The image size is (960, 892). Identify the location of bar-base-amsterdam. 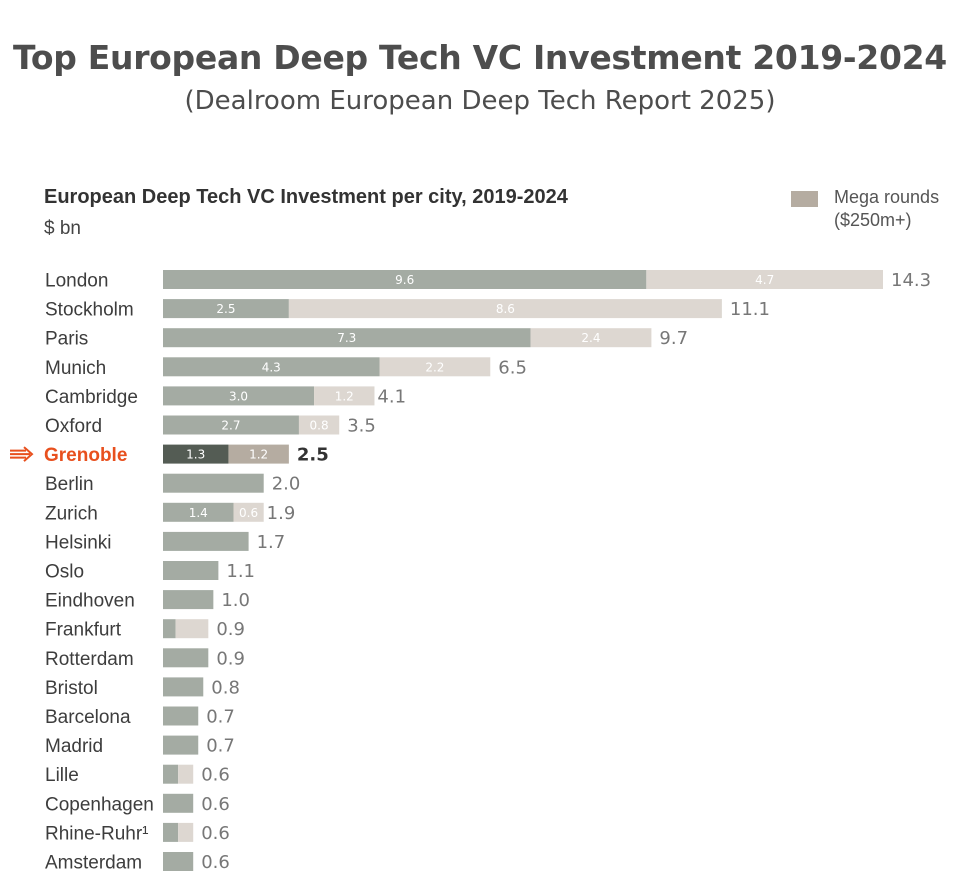
(178, 861).